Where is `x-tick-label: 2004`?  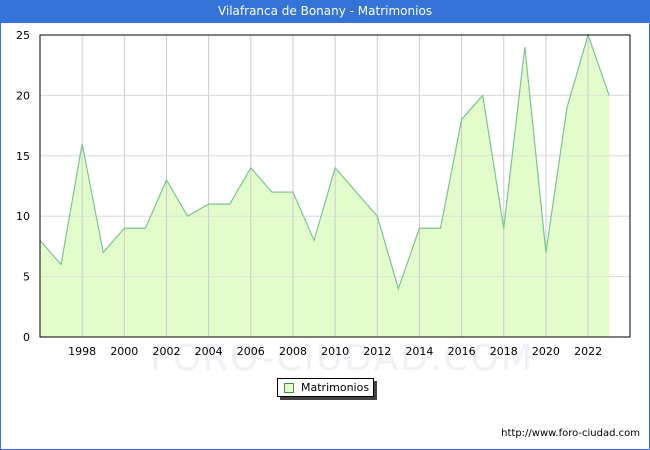
x-tick-label: 2004 is located at coordinates (209, 351).